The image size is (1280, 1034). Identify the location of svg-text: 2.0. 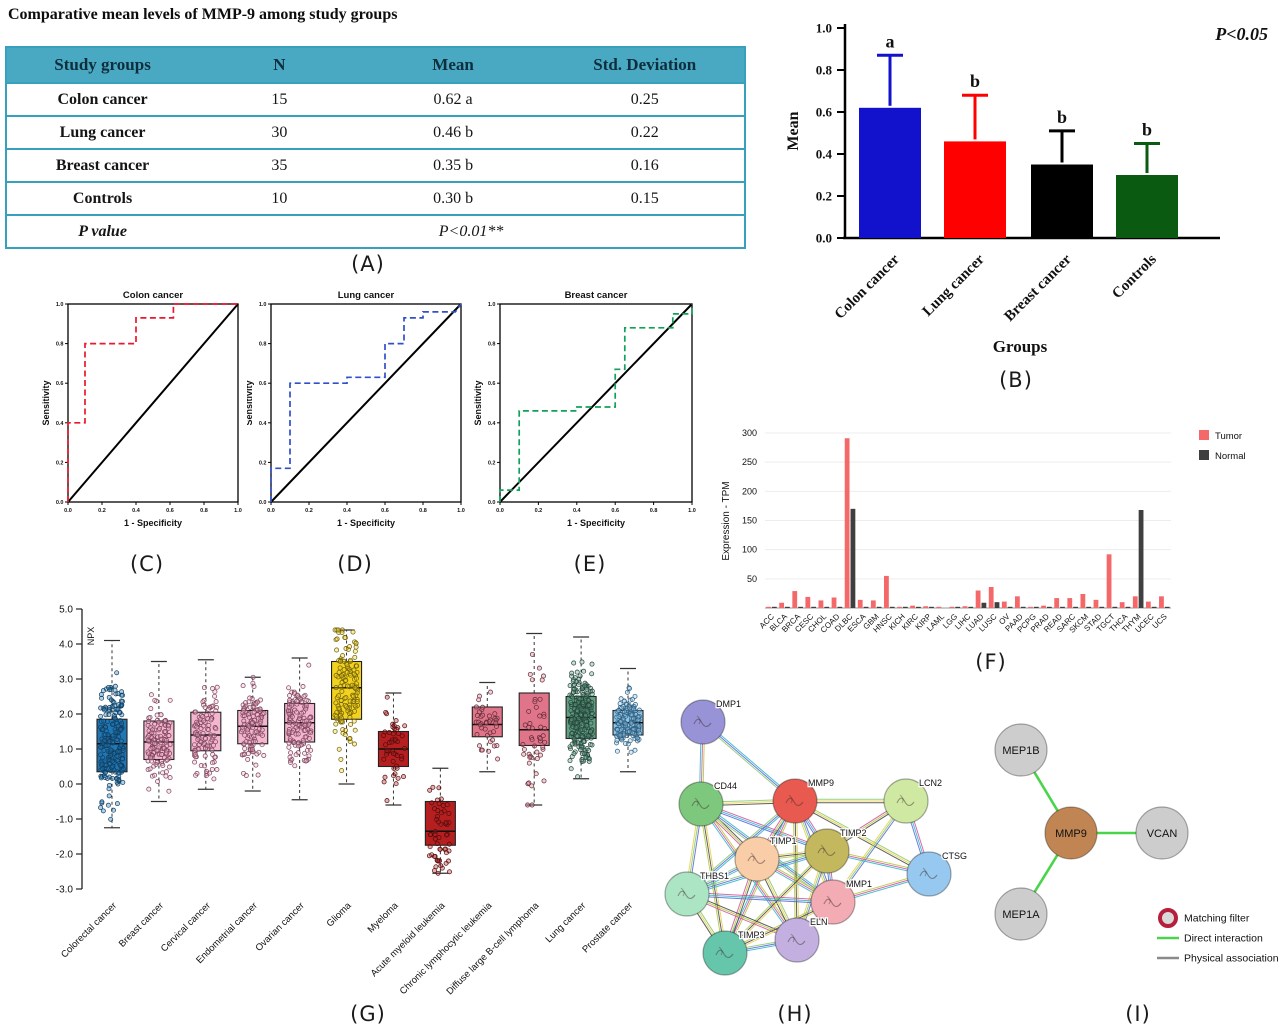
(66, 715).